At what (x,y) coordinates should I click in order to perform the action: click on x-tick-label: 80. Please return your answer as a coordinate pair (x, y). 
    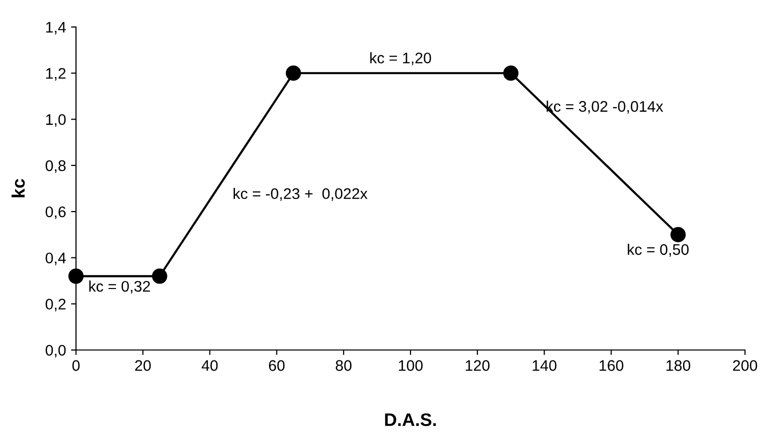
    Looking at the image, I should click on (344, 365).